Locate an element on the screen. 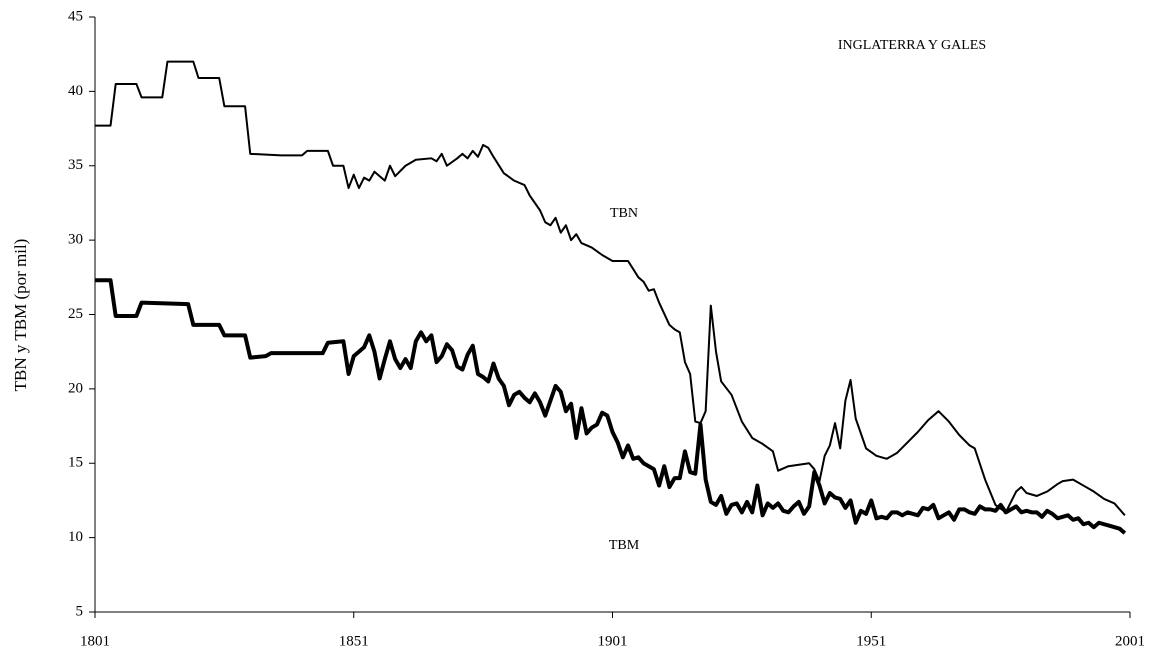 Image resolution: width=1149 pixels, height=653 pixels. y-tick-label: 10 is located at coordinates (75, 537).